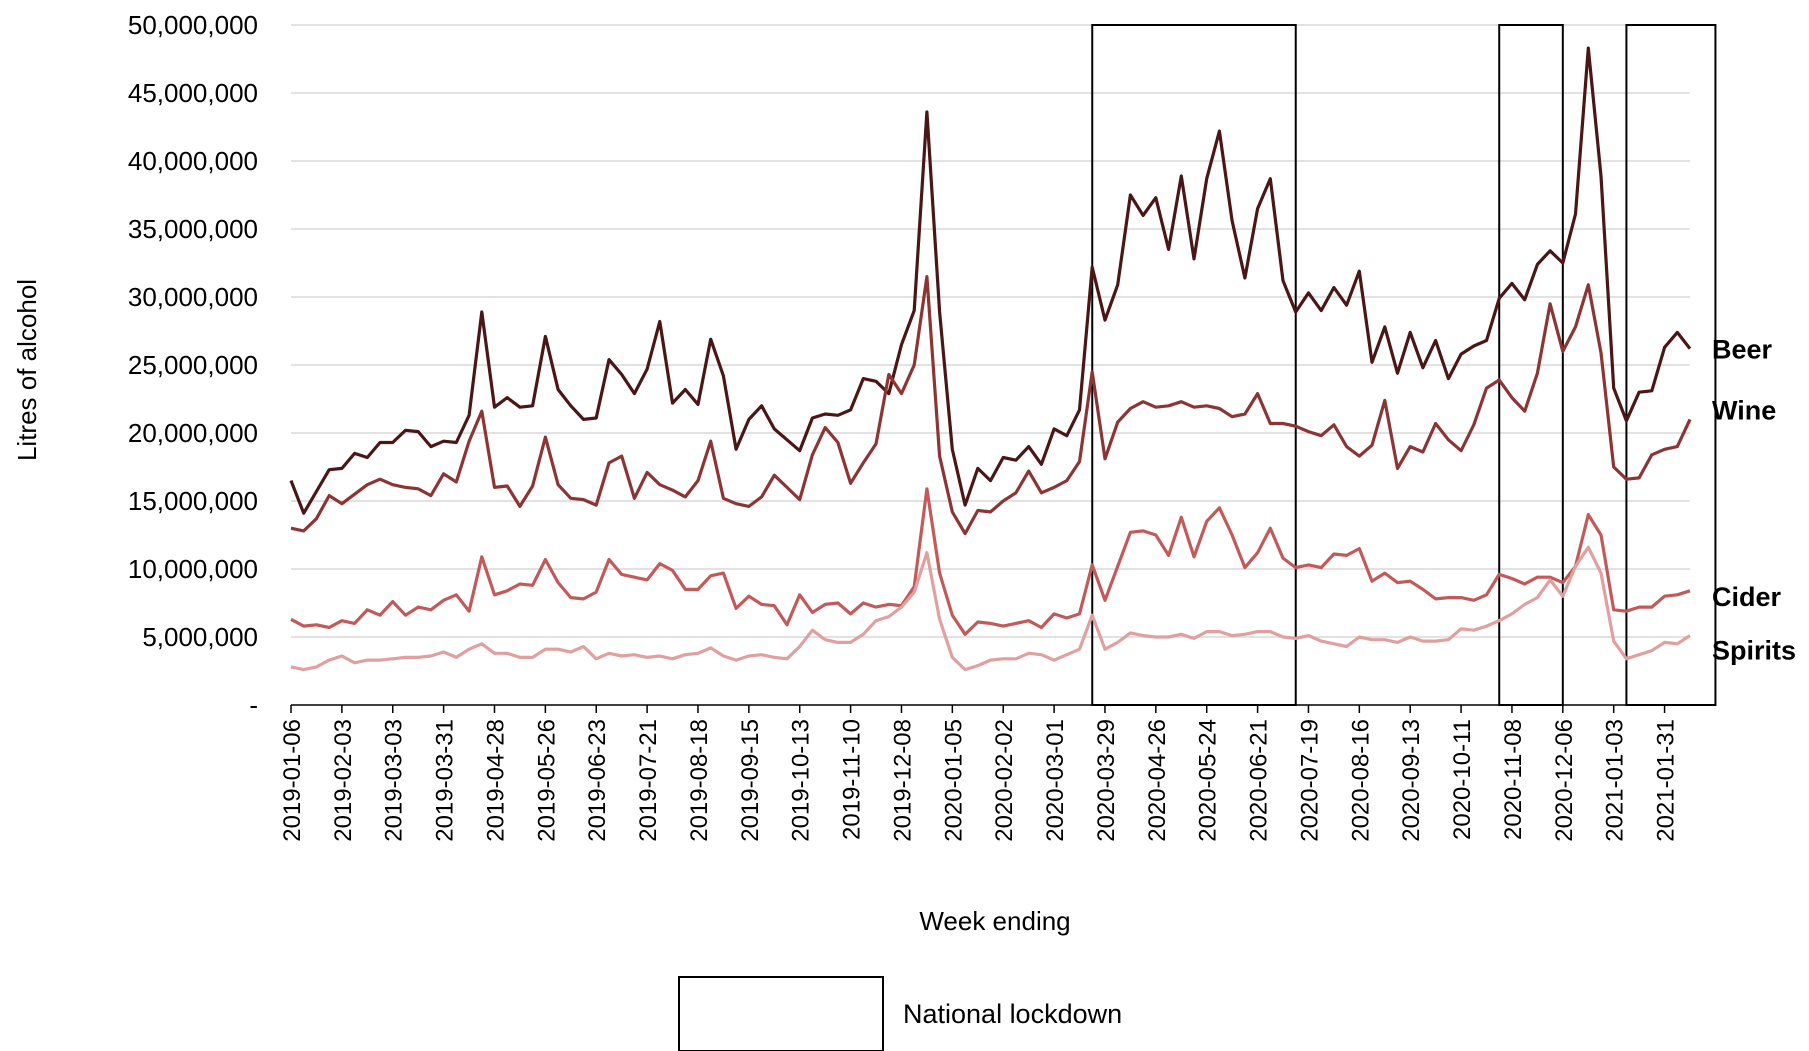 This screenshot has height=1051, width=1809. Describe the element at coordinates (394, 780) in the screenshot. I see `x-tick-label: 2019-03-03` at that location.